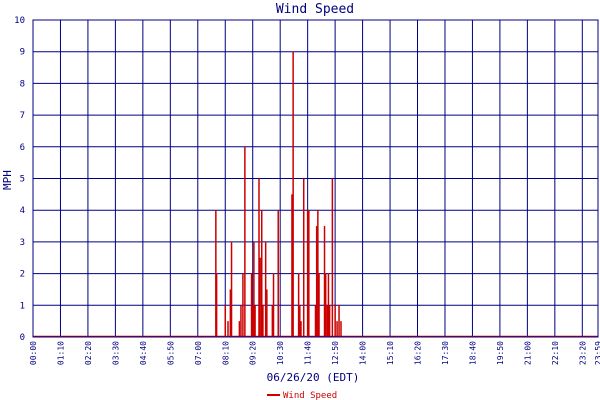  What do you see at coordinates (22, 275) in the screenshot?
I see `y-tick-label: 2` at bounding box center [22, 275].